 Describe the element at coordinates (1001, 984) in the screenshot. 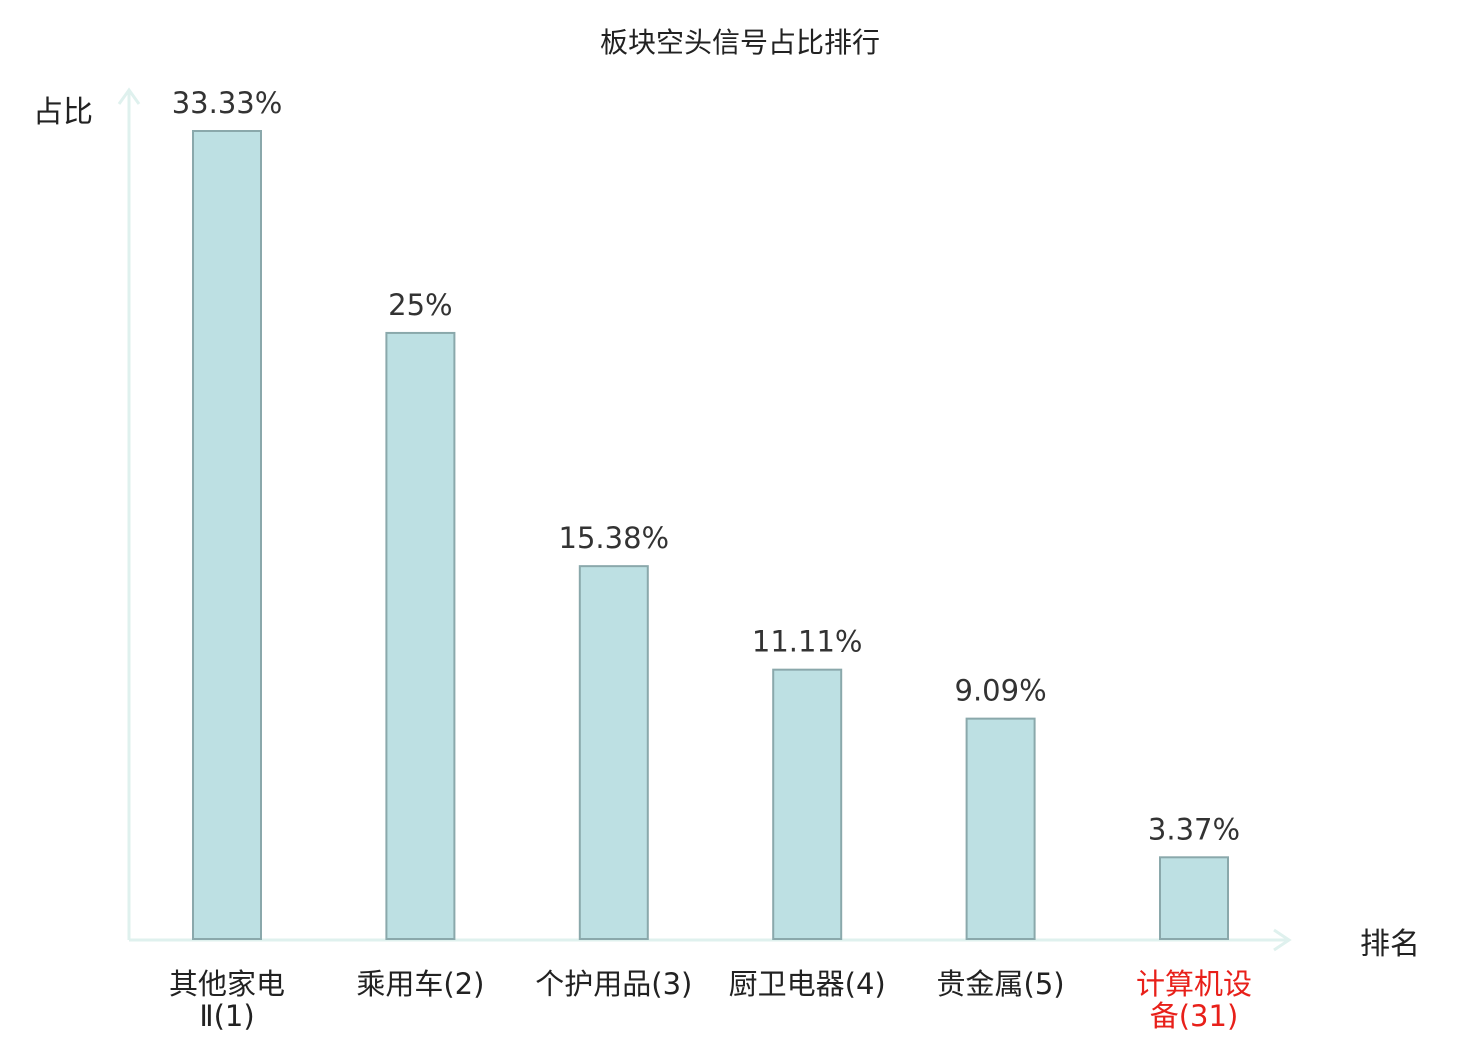

I see `category-label-5: 贵金属(5)` at that location.